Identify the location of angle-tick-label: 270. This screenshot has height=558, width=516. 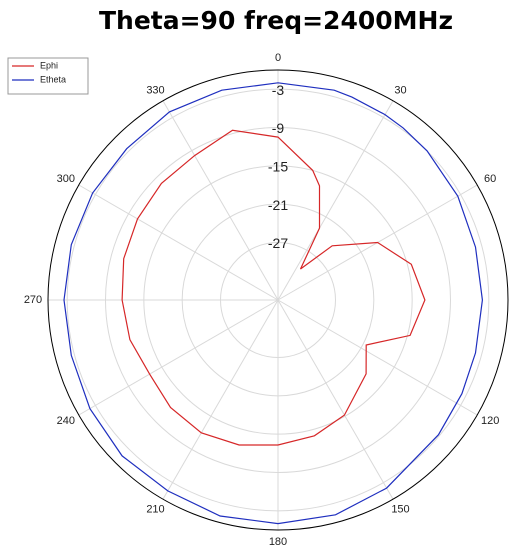
(33, 300).